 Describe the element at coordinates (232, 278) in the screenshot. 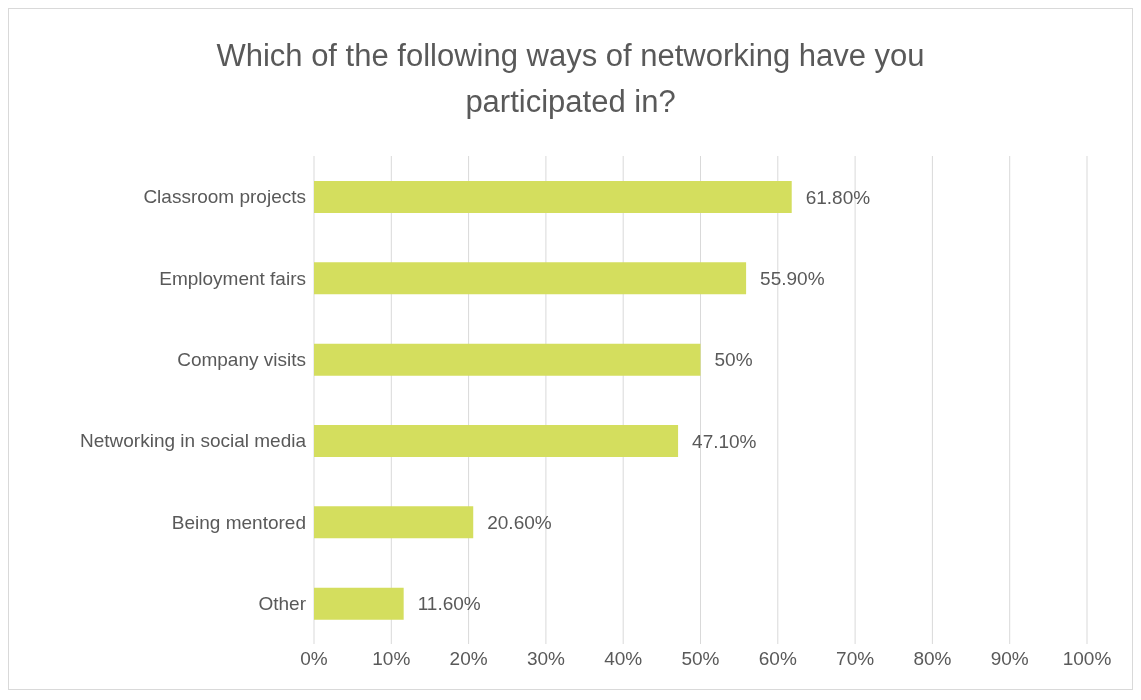

I see `y-tick-label: Employment fairs` at that location.